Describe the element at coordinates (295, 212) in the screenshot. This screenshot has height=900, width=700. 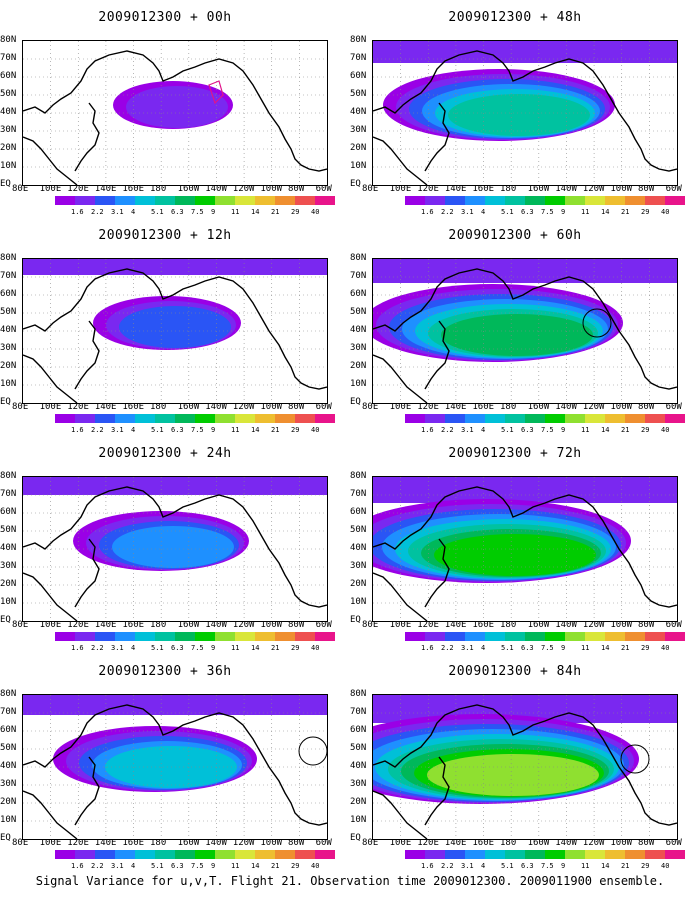
I see `colorbar-label: 29` at that location.